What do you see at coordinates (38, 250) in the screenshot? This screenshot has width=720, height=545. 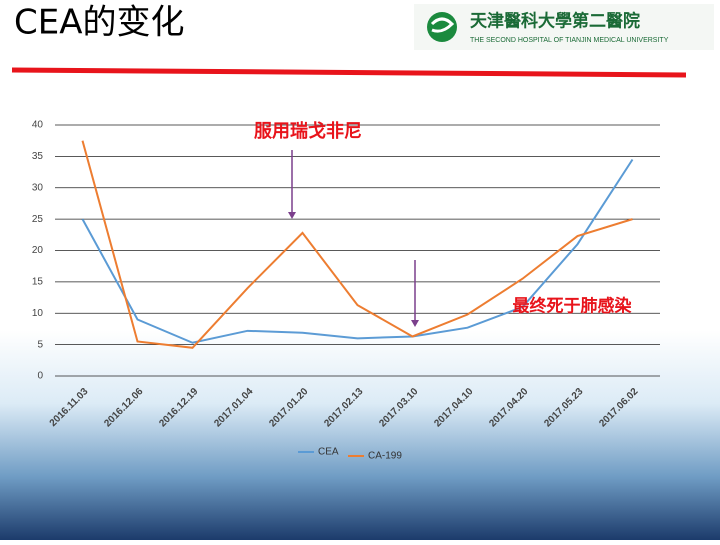 I see `y-tick-label: 20` at bounding box center [38, 250].